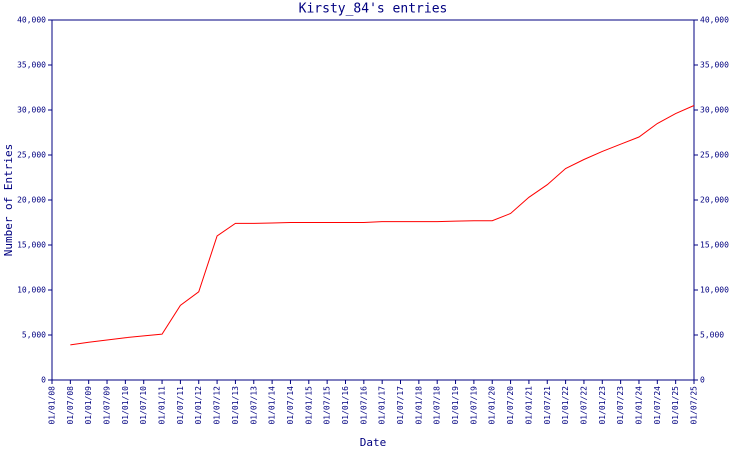  Describe the element at coordinates (714, 65) in the screenshot. I see `y2-tick-label: 35,000` at that location.